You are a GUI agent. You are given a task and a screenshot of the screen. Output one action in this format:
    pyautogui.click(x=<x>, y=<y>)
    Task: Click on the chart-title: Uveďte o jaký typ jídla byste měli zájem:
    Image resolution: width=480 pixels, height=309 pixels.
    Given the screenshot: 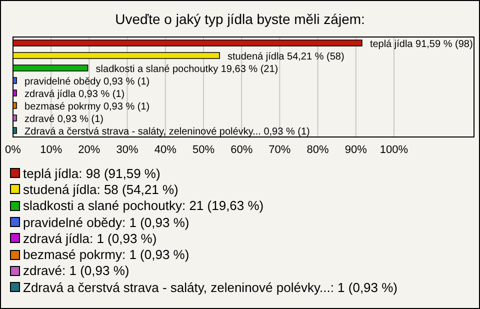 What is the action you would take?
    pyautogui.click(x=240, y=20)
    